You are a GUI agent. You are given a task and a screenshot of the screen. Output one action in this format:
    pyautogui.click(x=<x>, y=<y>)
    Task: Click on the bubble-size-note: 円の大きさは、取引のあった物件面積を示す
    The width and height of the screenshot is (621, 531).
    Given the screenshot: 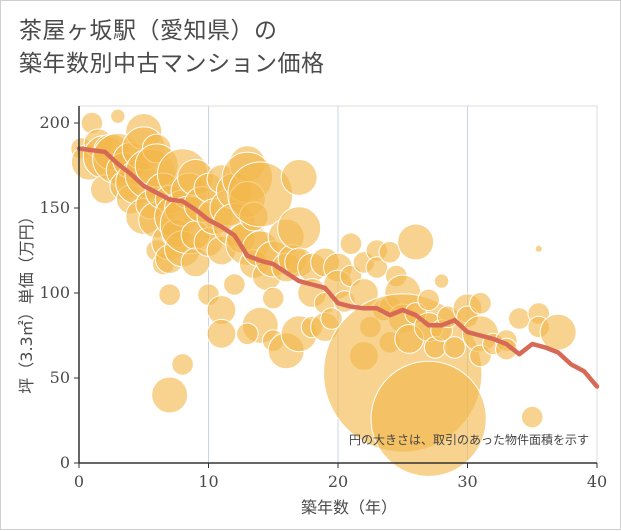 What is the action you would take?
    pyautogui.click(x=469, y=439)
    